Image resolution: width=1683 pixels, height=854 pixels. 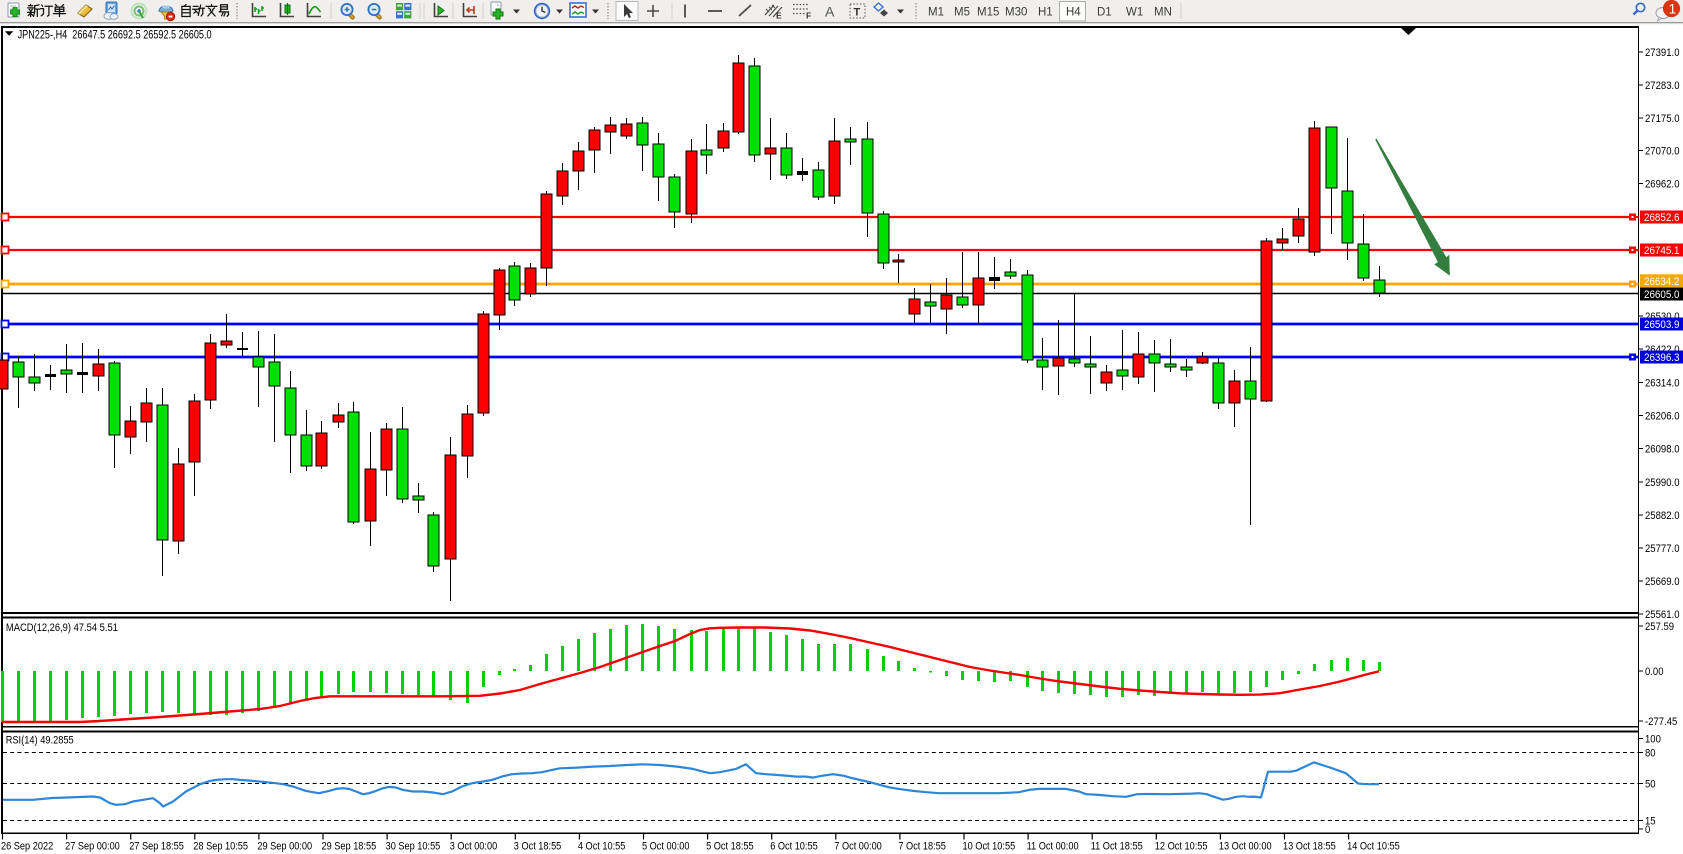 What do you see at coordinates (1662, 152) in the screenshot?
I see `svg-text: 27070.0` at bounding box center [1662, 152].